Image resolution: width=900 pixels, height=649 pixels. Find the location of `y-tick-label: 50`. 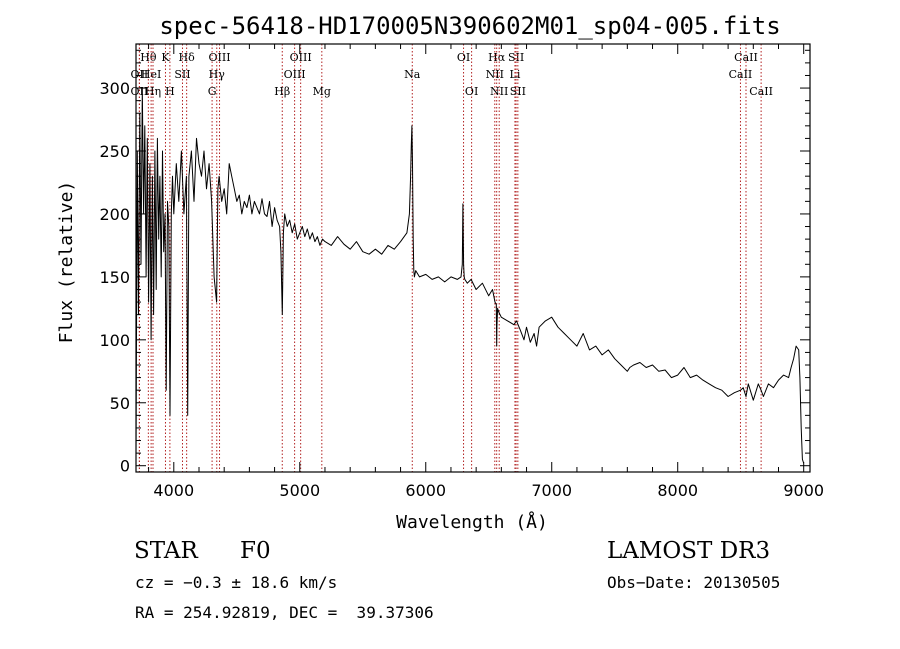

y-tick-label: 50 is located at coordinates (120, 403).